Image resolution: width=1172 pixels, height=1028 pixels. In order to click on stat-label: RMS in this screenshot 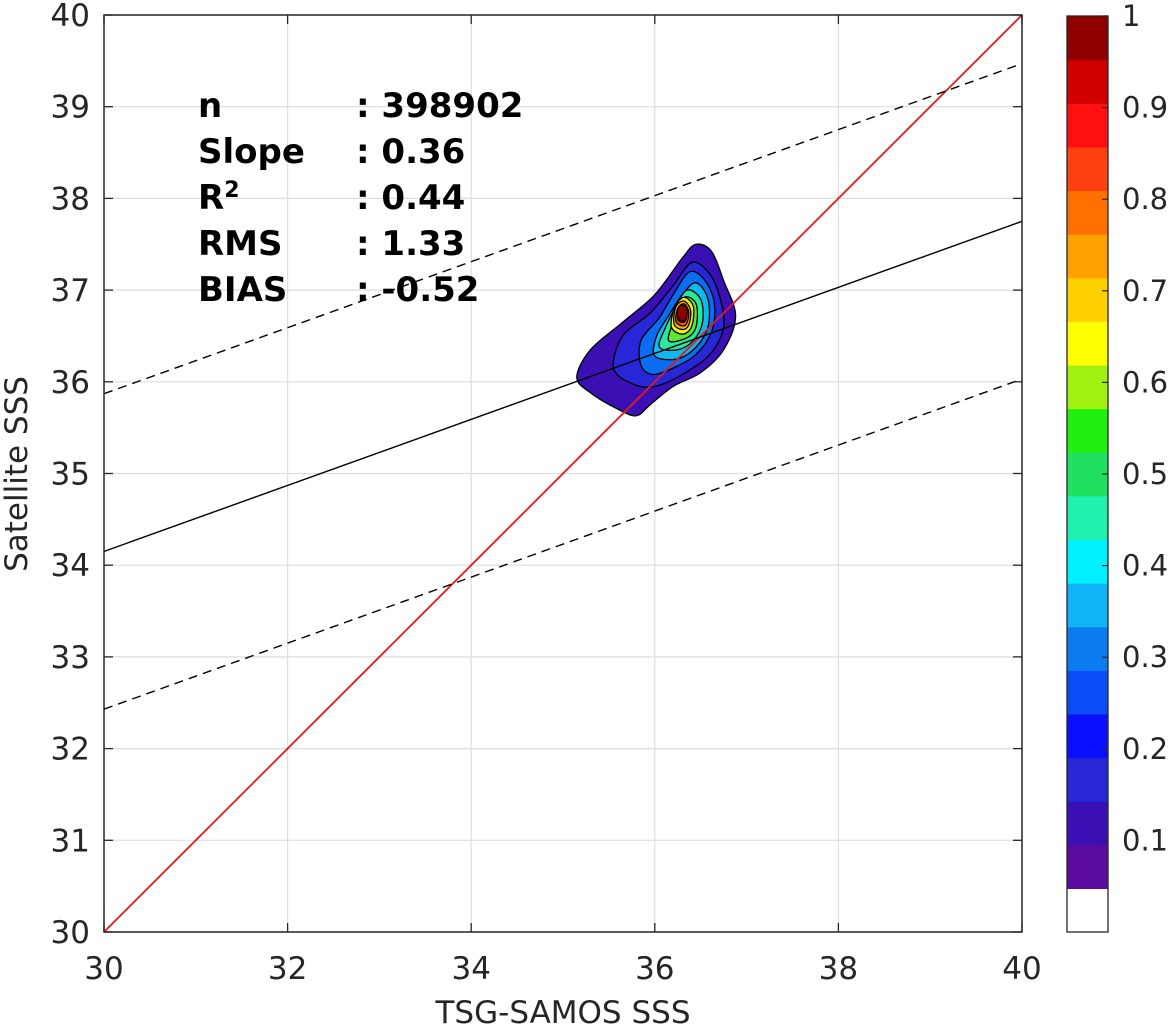, I will do `click(240, 244)`.